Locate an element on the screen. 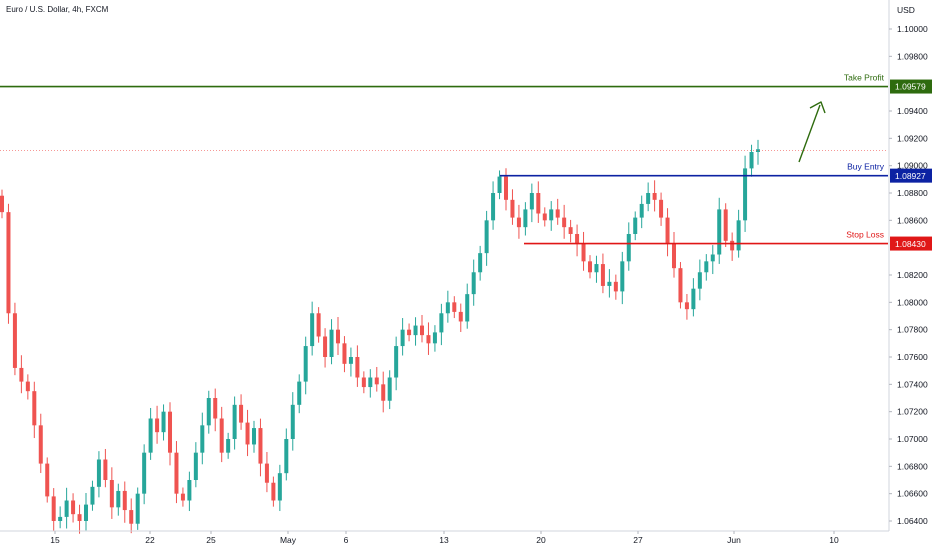  y-tick-label: 1.07600 is located at coordinates (912, 357).